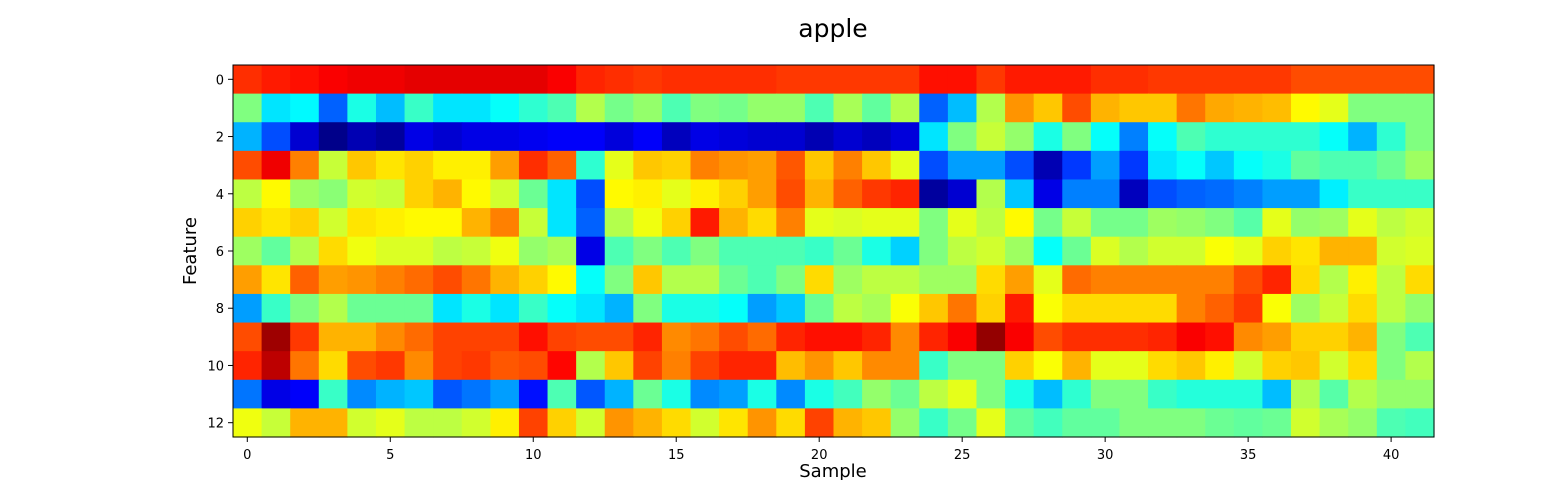 The height and width of the screenshot is (480, 1550). Describe the element at coordinates (1391, 455) in the screenshot. I see `x-tick-label: 40` at that location.